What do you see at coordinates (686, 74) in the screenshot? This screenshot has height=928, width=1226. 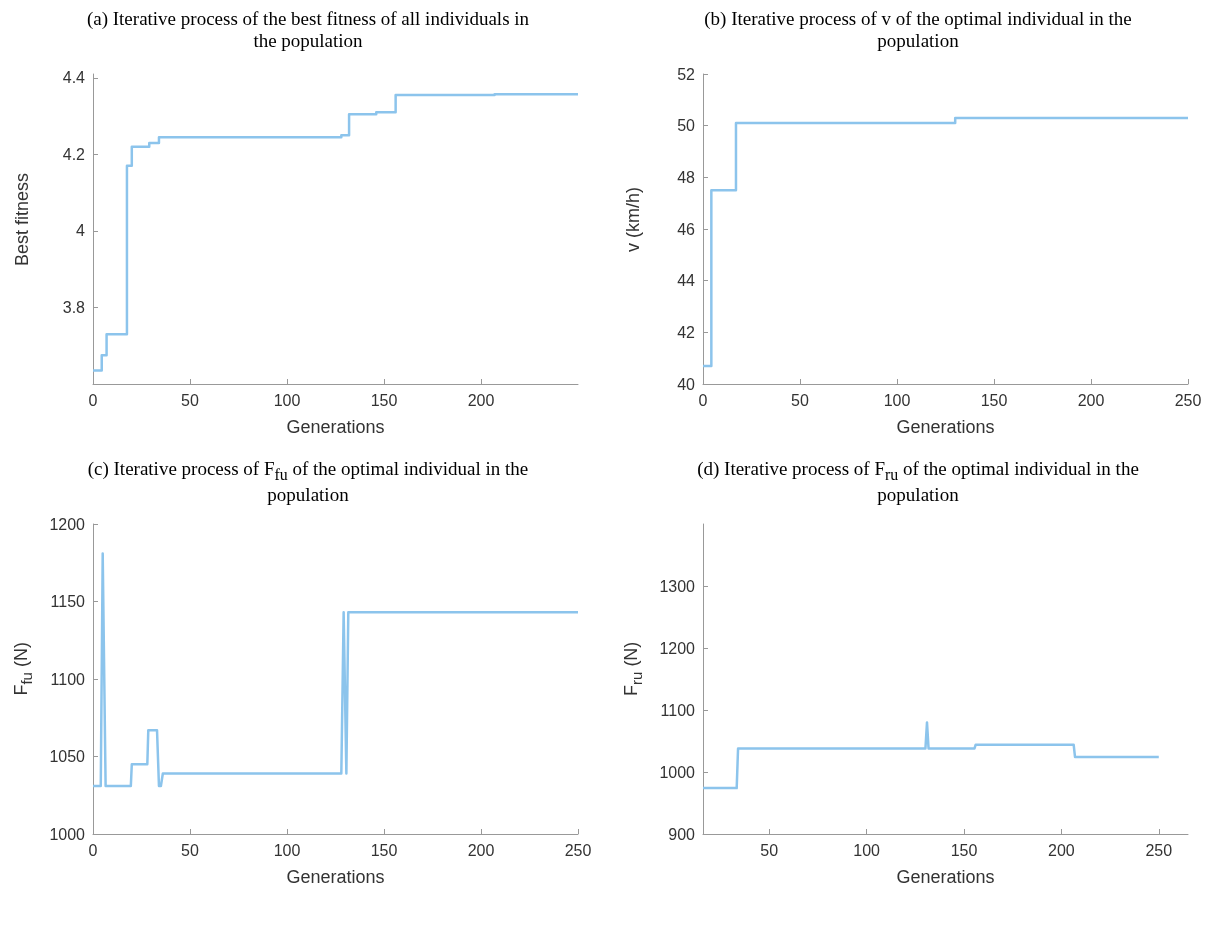 I see `y-tick-label: 52` at bounding box center [686, 74].